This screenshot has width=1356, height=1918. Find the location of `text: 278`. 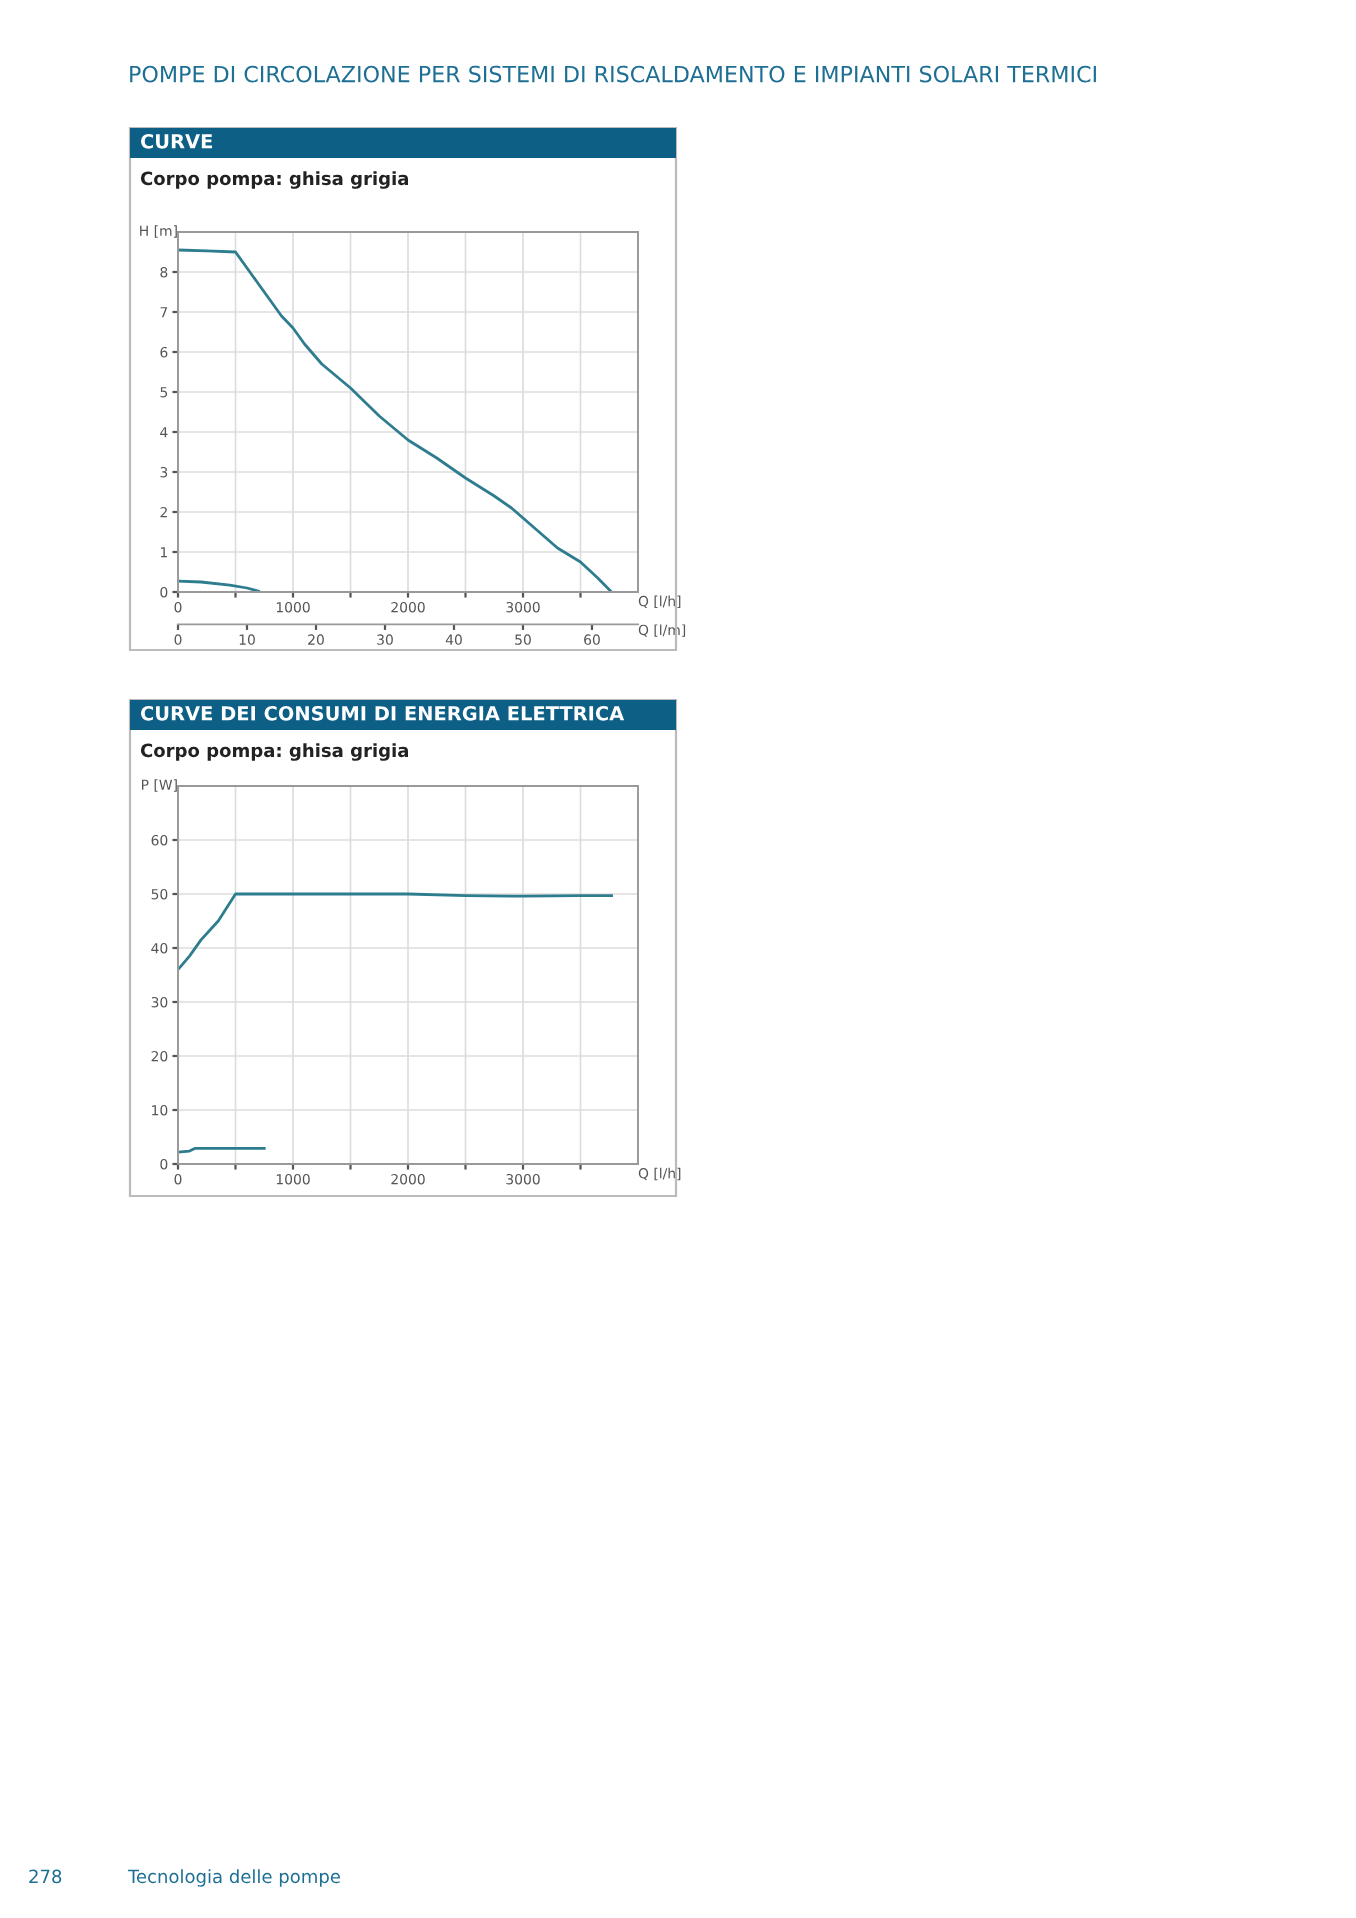

text: 278 is located at coordinates (45, 1876).